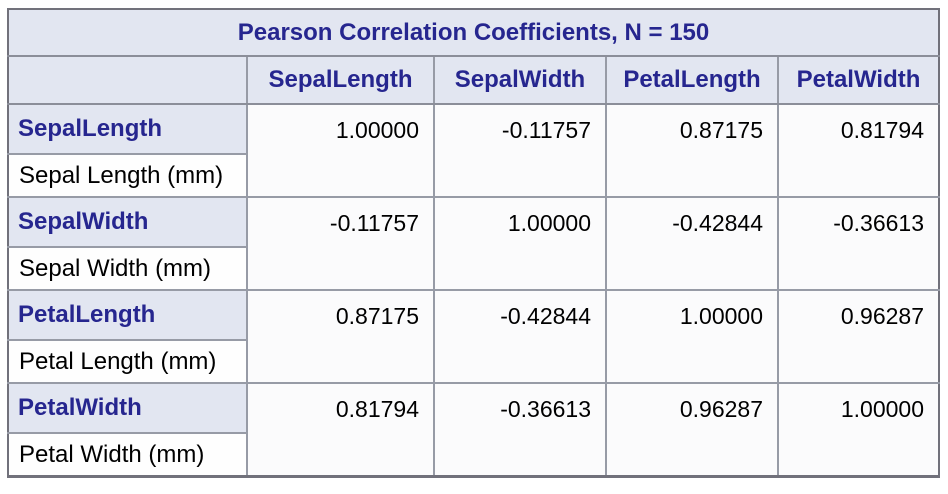 The width and height of the screenshot is (948, 494). Describe the element at coordinates (340, 244) in the screenshot. I see `corr-value-1-0: -0.11757` at that location.